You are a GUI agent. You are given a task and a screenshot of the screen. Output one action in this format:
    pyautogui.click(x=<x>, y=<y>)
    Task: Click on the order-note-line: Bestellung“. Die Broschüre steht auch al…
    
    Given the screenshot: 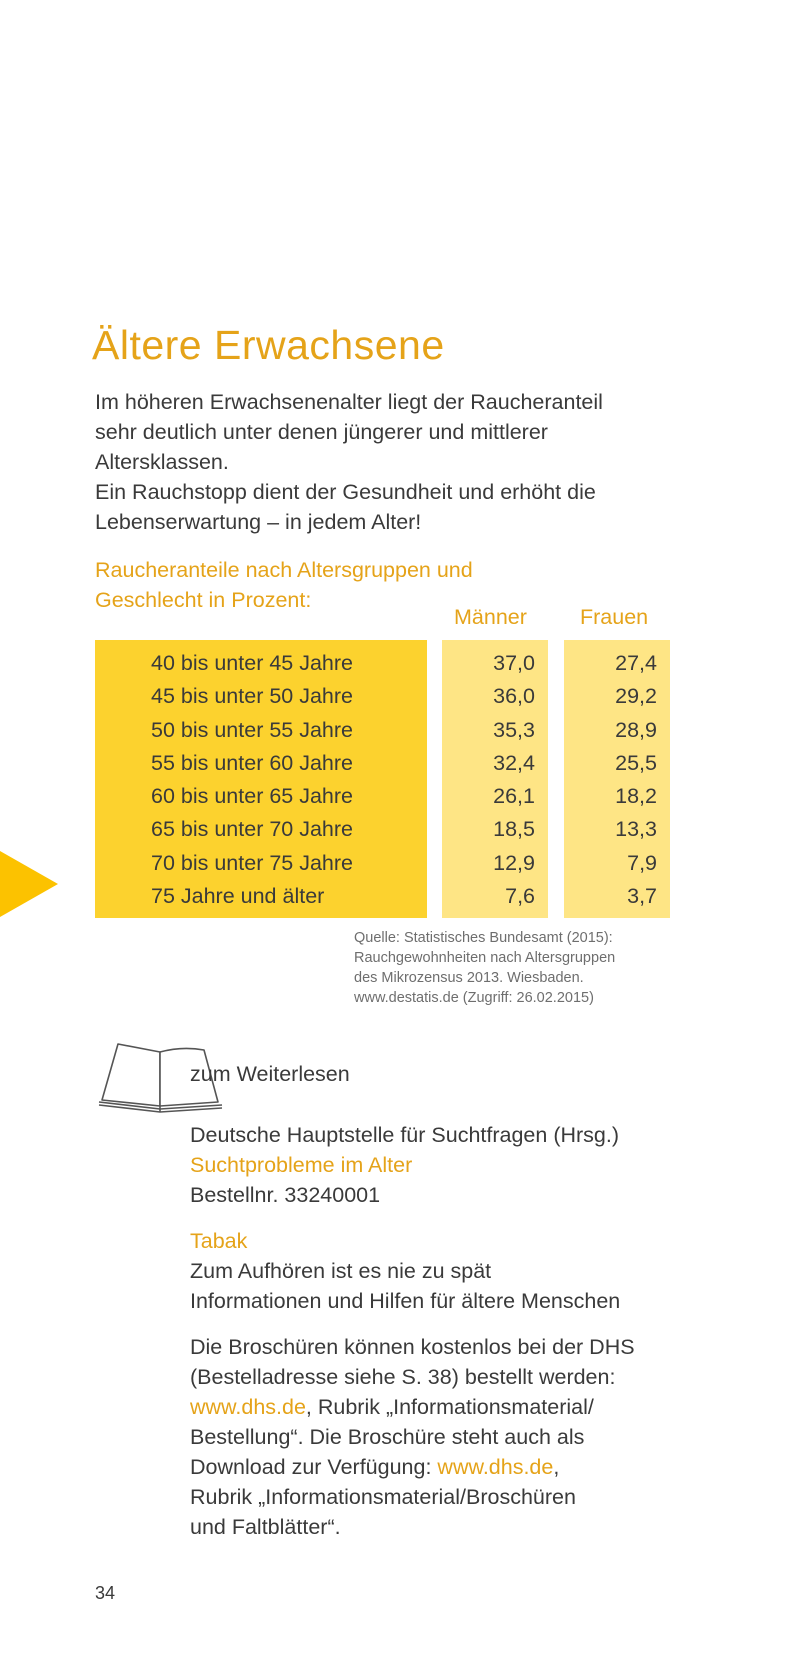 What is the action you would take?
    pyautogui.click(x=387, y=1437)
    